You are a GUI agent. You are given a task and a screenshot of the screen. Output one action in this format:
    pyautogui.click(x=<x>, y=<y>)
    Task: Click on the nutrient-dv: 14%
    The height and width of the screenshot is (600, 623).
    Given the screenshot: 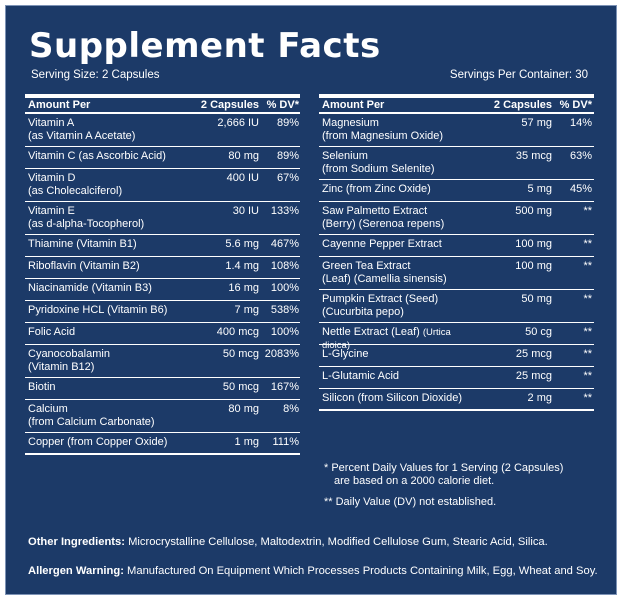 What is the action you would take?
    pyautogui.click(x=580, y=123)
    